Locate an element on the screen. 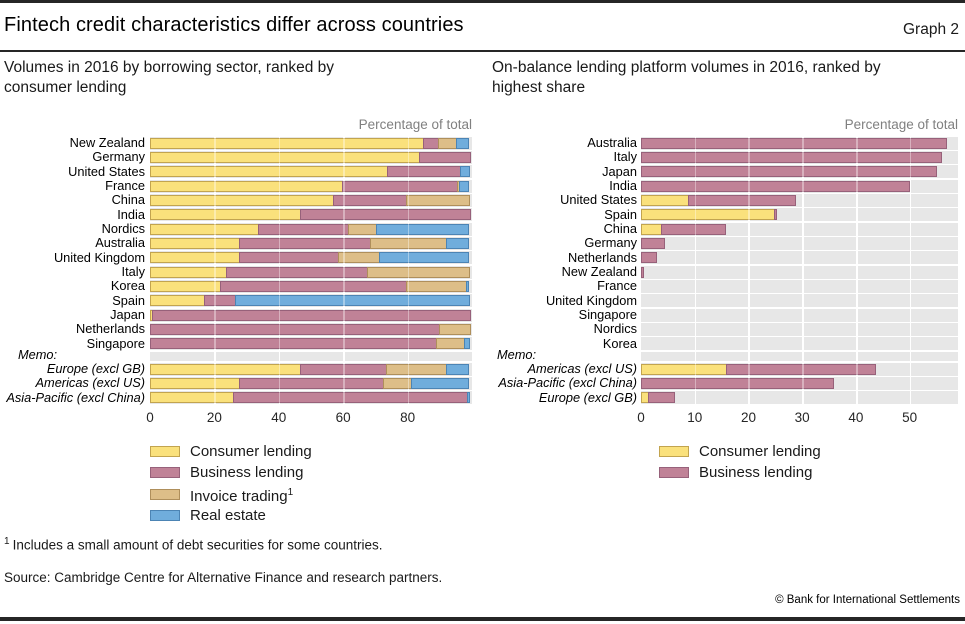 The image size is (965, 624). legend-label: Business lending is located at coordinates (247, 473).